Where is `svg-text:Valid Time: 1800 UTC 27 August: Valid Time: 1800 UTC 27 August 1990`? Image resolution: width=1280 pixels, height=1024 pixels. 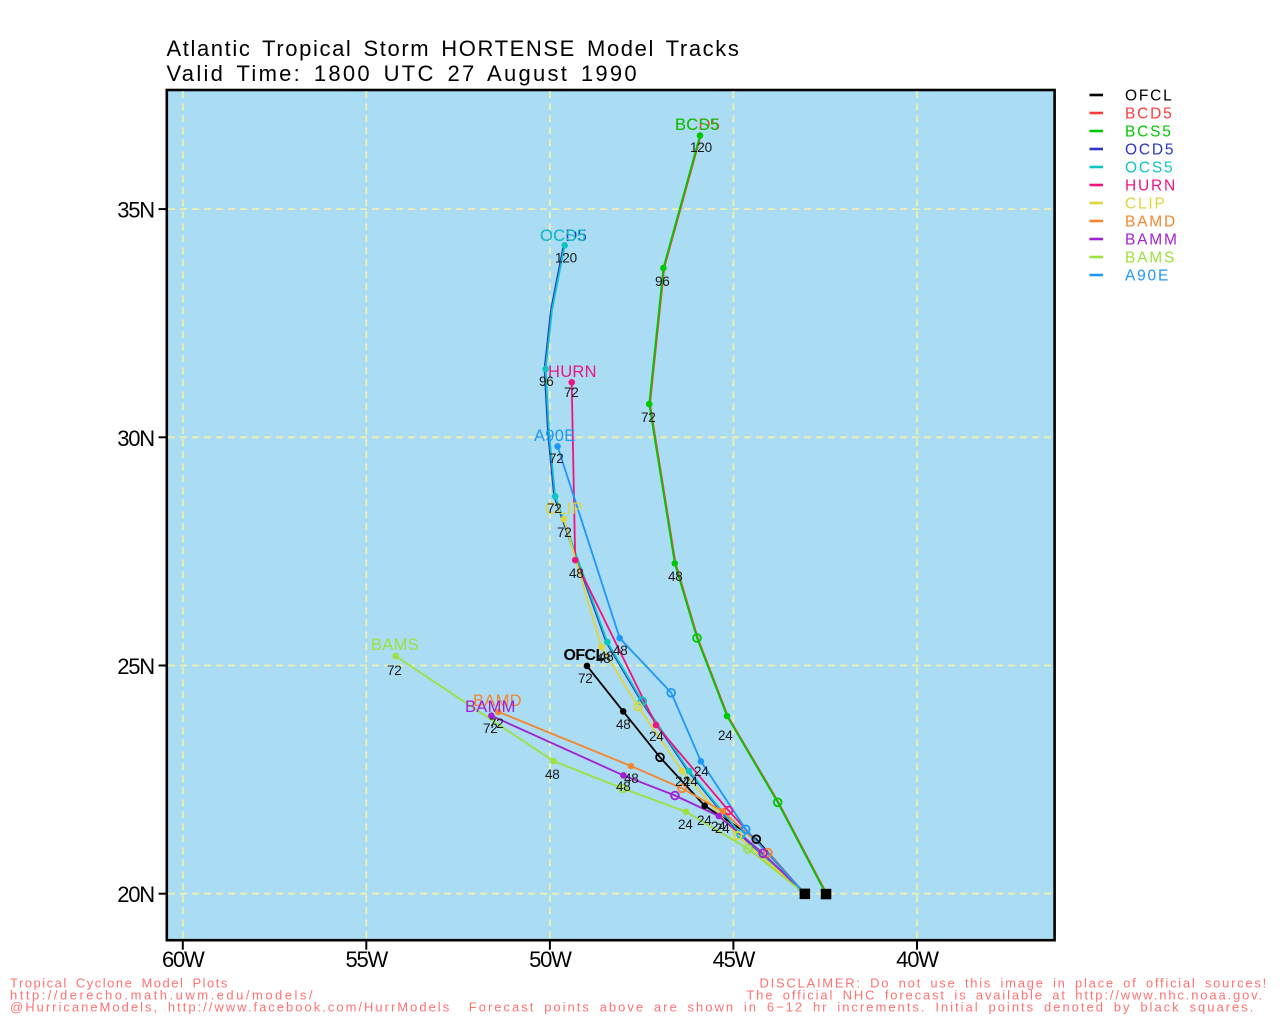
svg-text:Valid Time: 1800 UTC 27 August: Valid Time: 1800 UTC 27 August 1990 is located at coordinates (403, 73).